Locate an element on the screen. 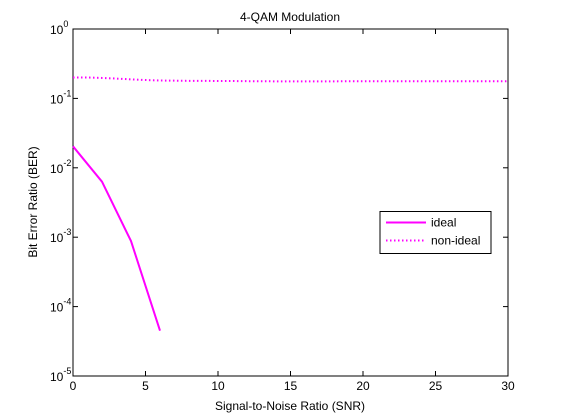  legend-label: non-ideal is located at coordinates (455, 241).